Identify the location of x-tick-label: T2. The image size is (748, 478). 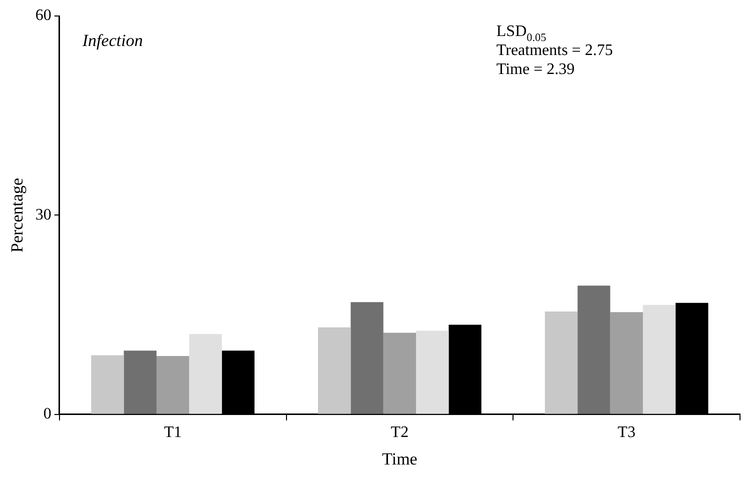
(399, 433).